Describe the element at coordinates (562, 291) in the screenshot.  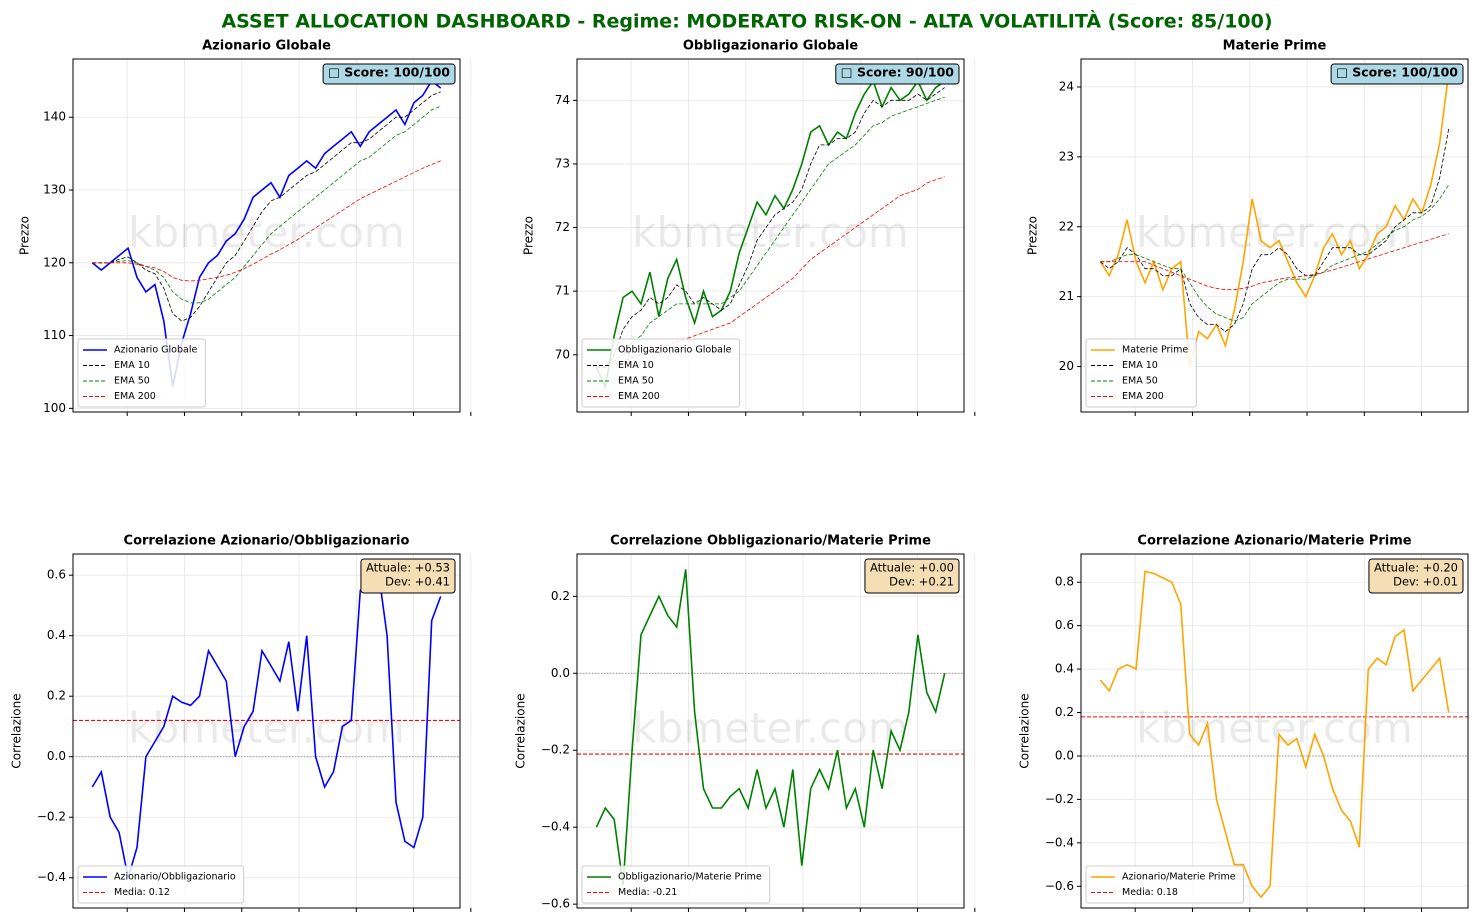
I see `y-tick-label: 71` at that location.